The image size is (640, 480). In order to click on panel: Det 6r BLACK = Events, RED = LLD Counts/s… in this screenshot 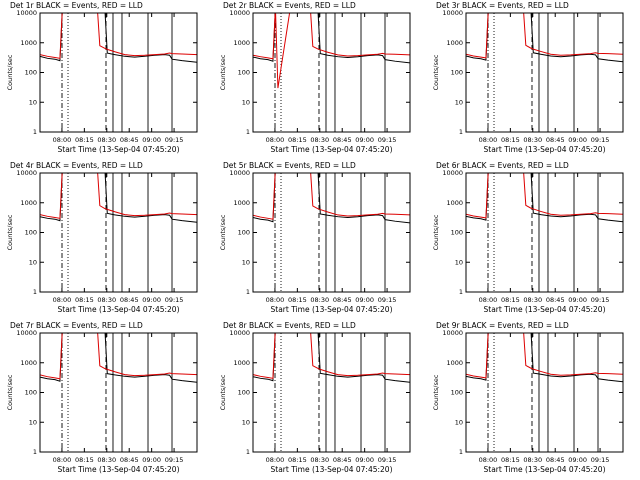, I will do `click(528, 237)`.